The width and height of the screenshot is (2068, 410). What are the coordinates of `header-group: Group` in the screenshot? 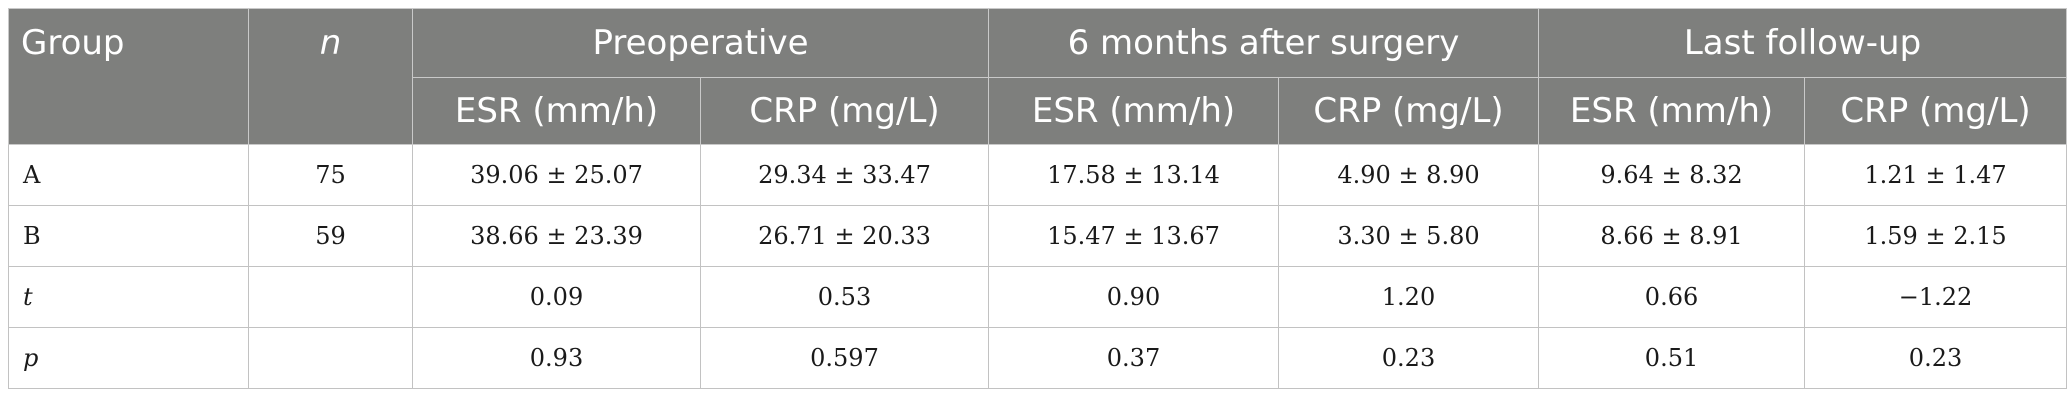 It's located at (128, 76).